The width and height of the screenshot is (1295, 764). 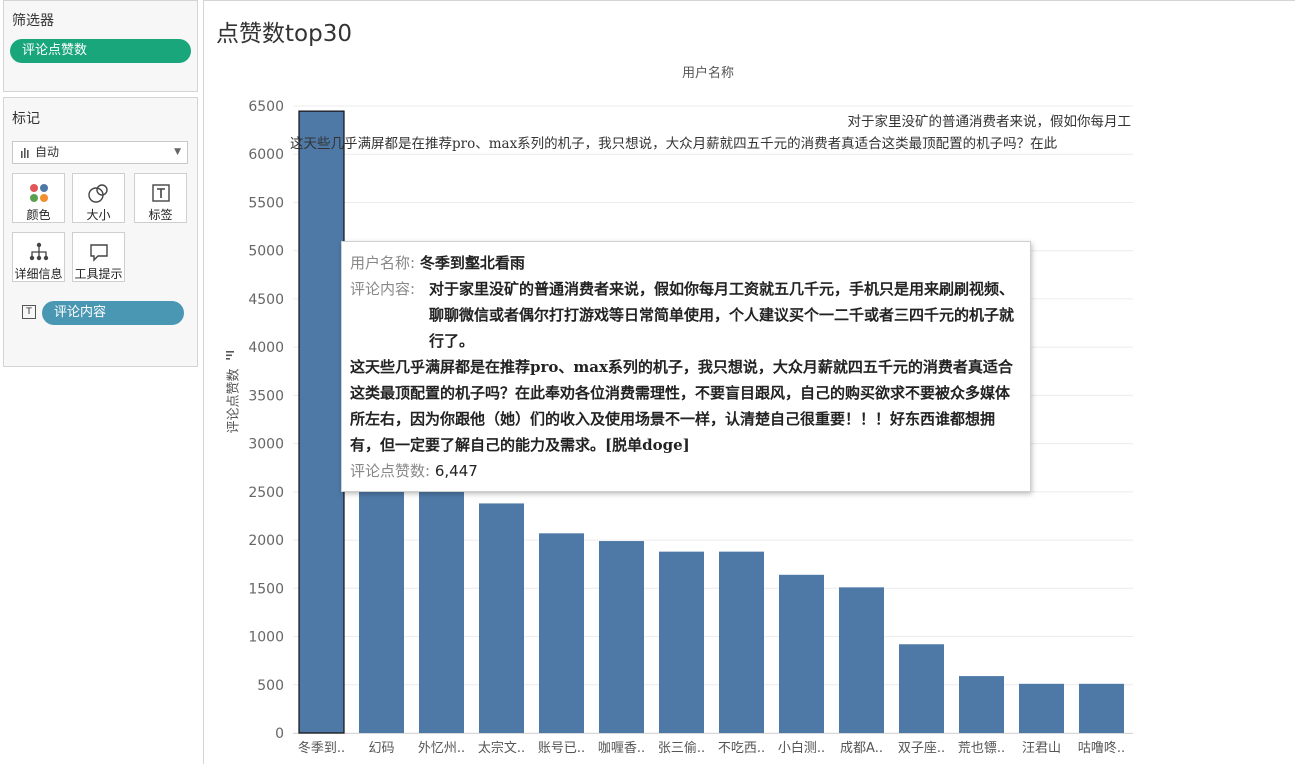 I want to click on mark-type-select: 自动 ▼, so click(x=100, y=152).